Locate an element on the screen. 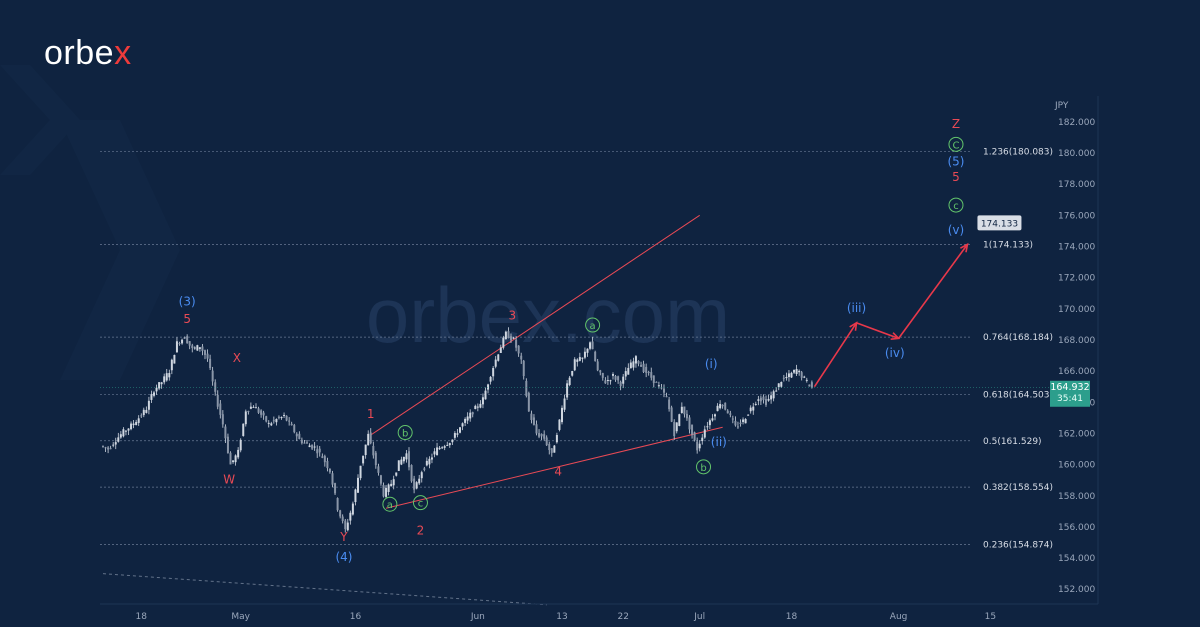 The width and height of the screenshot is (1200, 627). time-tick-label: 16 is located at coordinates (356, 617).